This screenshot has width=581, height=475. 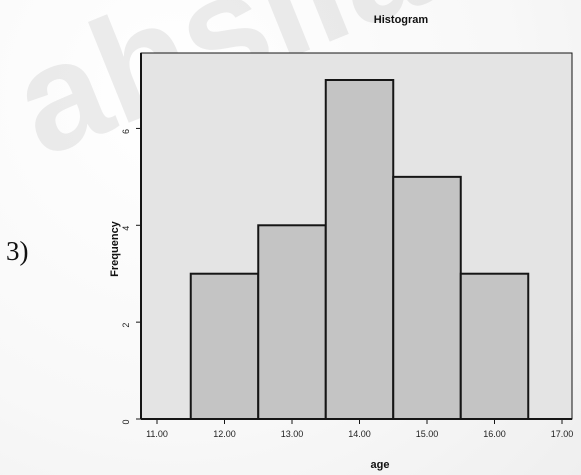 What do you see at coordinates (401, 20) in the screenshot?
I see `chart-title: Histogram` at bounding box center [401, 20].